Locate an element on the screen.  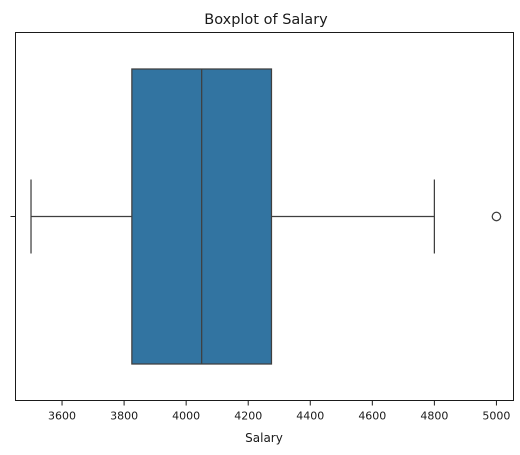
x-tick-label: 3800 is located at coordinates (124, 416).